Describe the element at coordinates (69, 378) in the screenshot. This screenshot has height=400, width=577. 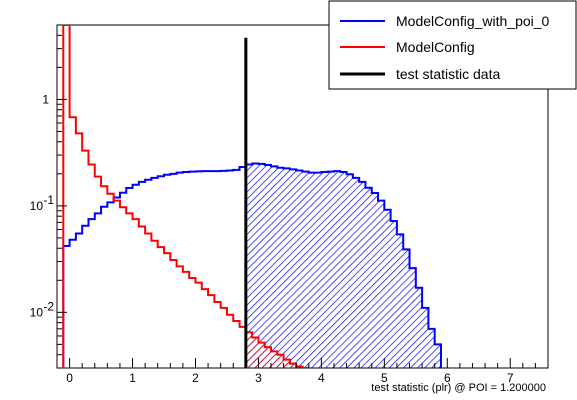
I see `x-tick-label: 0` at that location.